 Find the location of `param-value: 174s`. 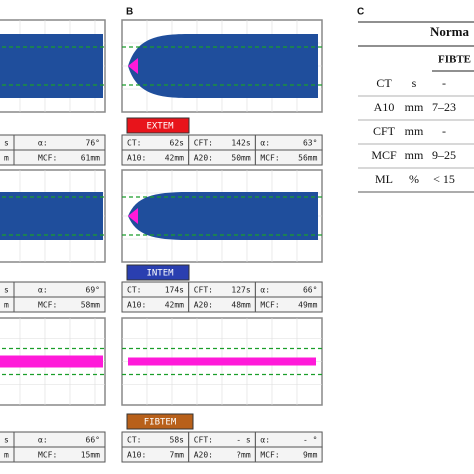

param-value: 174s is located at coordinates (174, 290).